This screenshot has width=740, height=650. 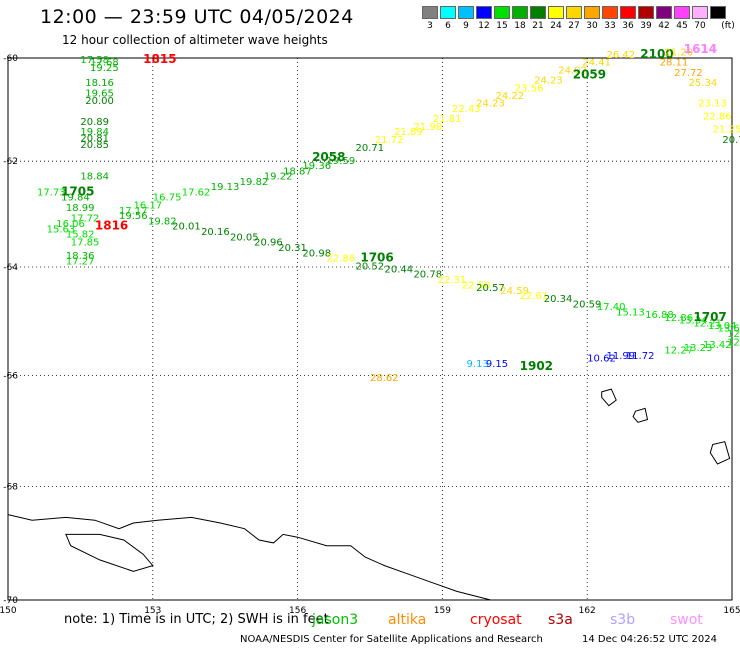 I want to click on wave-height-value: 20.16, so click(x=215, y=232).